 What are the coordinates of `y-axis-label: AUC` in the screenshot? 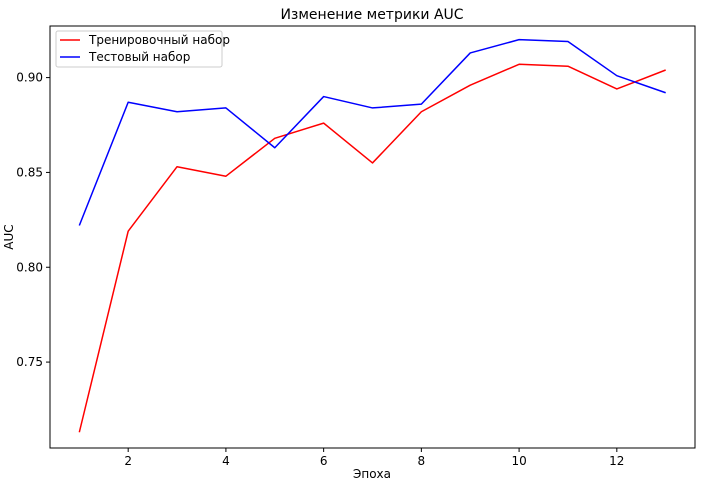 It's located at (9, 236).